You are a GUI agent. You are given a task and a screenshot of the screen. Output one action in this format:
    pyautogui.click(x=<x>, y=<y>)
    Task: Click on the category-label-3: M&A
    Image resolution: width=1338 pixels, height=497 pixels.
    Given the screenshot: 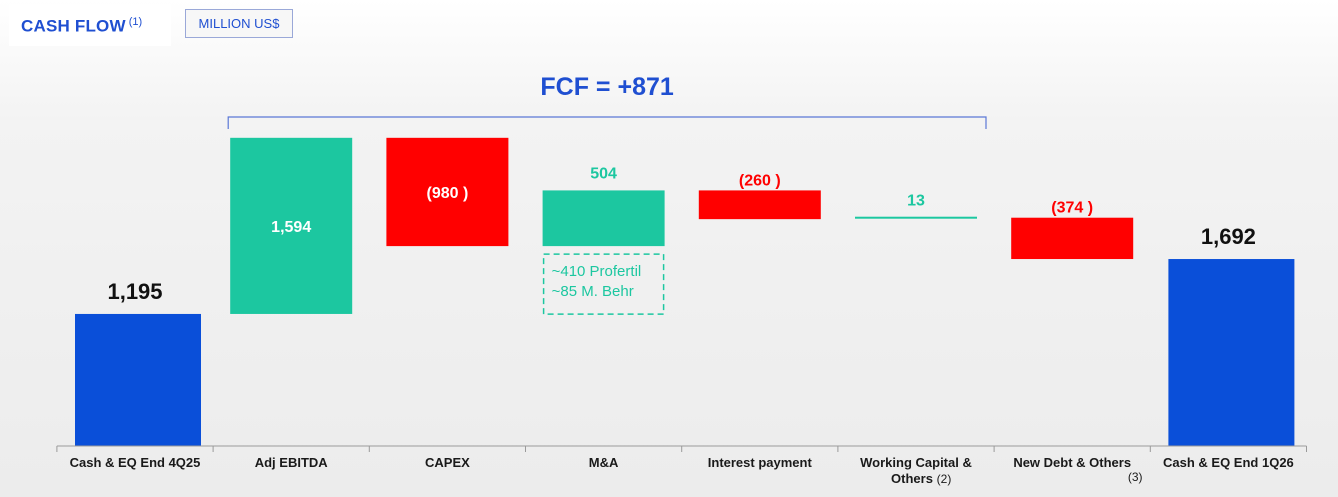 What is the action you would take?
    pyautogui.click(x=604, y=462)
    